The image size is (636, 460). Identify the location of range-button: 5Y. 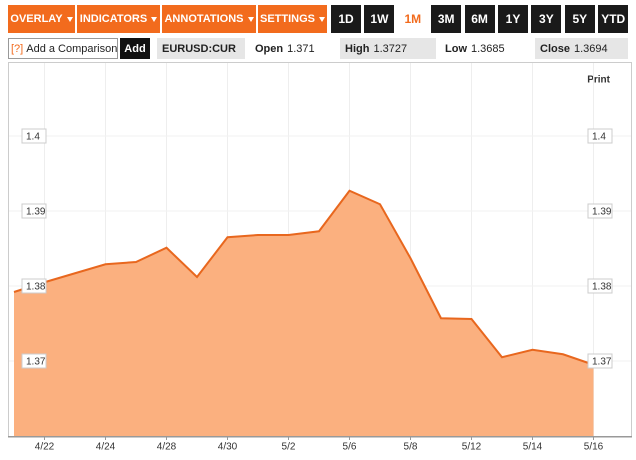
(579, 19).